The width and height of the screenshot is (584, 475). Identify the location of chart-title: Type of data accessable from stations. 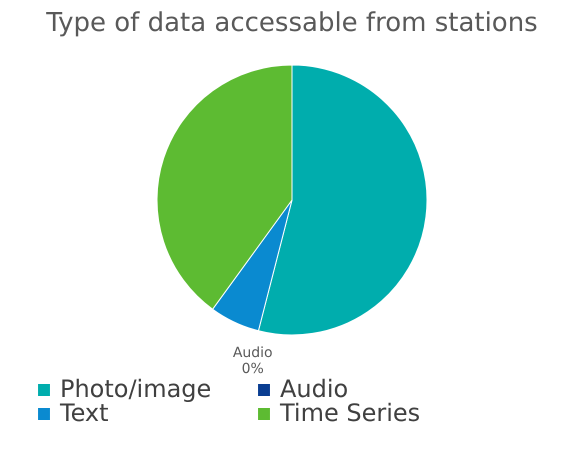
(291, 23).